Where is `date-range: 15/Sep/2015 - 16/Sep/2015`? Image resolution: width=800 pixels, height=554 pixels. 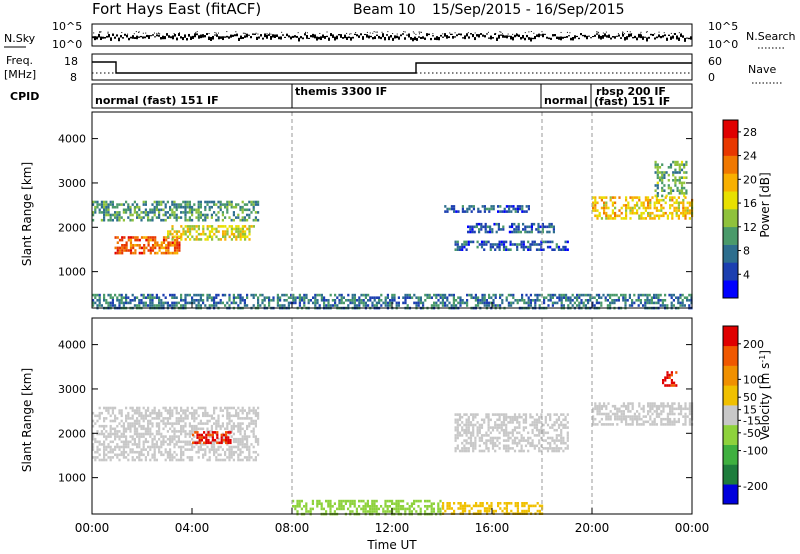
date-range: 15/Sep/2015 - 16/Sep/2015 is located at coordinates (528, 10).